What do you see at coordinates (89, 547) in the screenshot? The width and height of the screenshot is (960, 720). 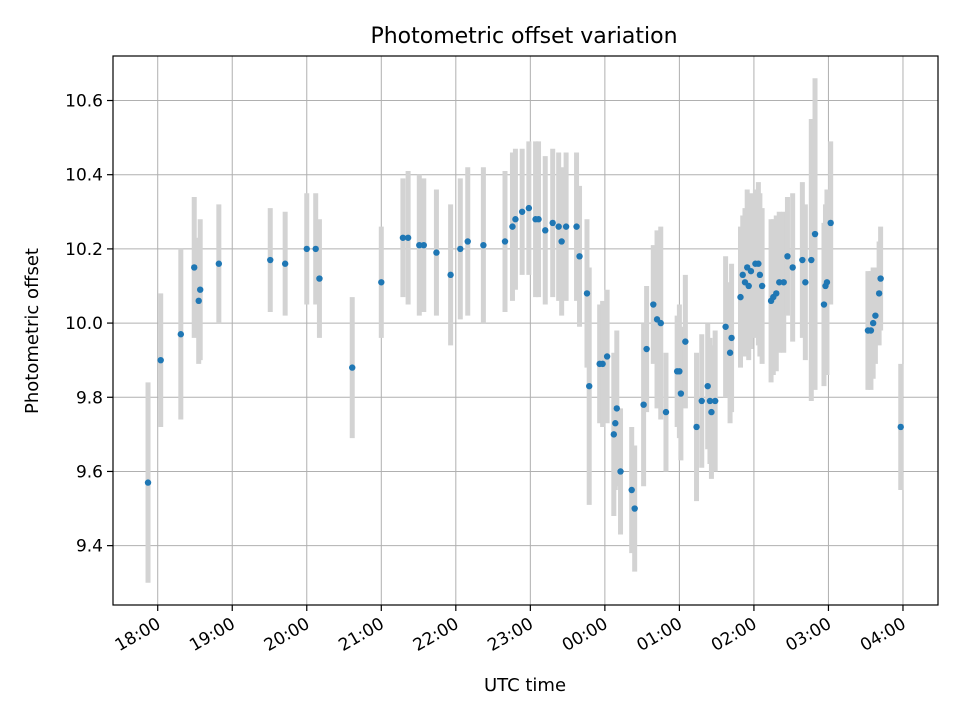 I see `y-tick-label: 9.4` at bounding box center [89, 547].